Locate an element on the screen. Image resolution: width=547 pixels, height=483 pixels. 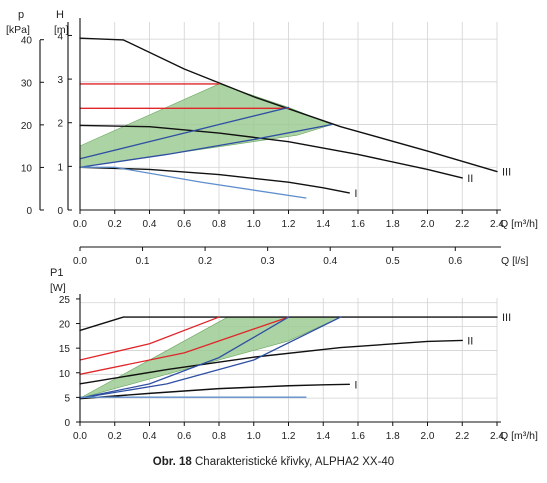
figure-caption-text: Charakteristické křivky, ALPHA2 XX-40 is located at coordinates (295, 462).